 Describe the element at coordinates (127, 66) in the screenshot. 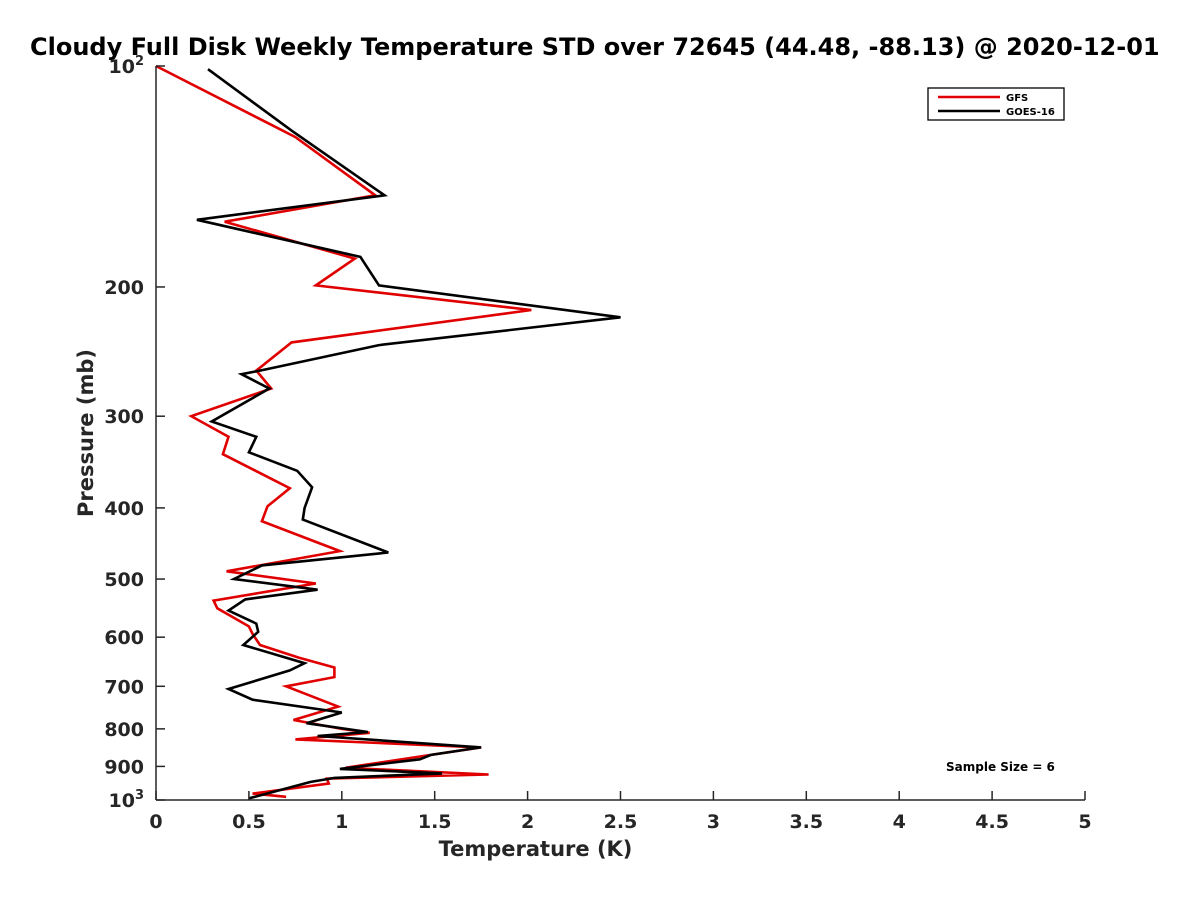

I see `y-tick-label: 10²` at that location.